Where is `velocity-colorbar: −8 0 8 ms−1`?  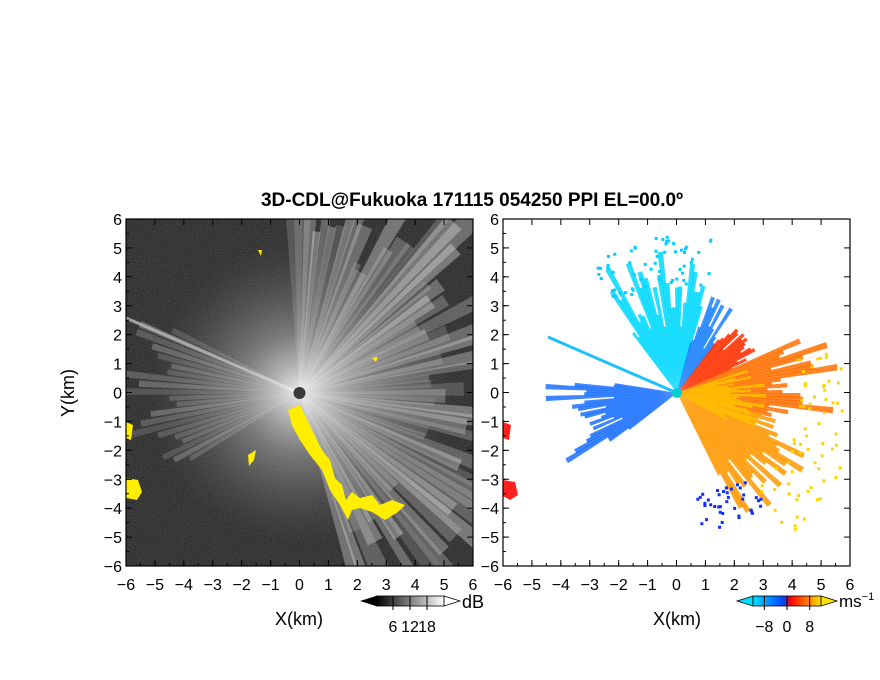 velocity-colorbar: −8 0 8 ms−1 is located at coordinates (804, 613).